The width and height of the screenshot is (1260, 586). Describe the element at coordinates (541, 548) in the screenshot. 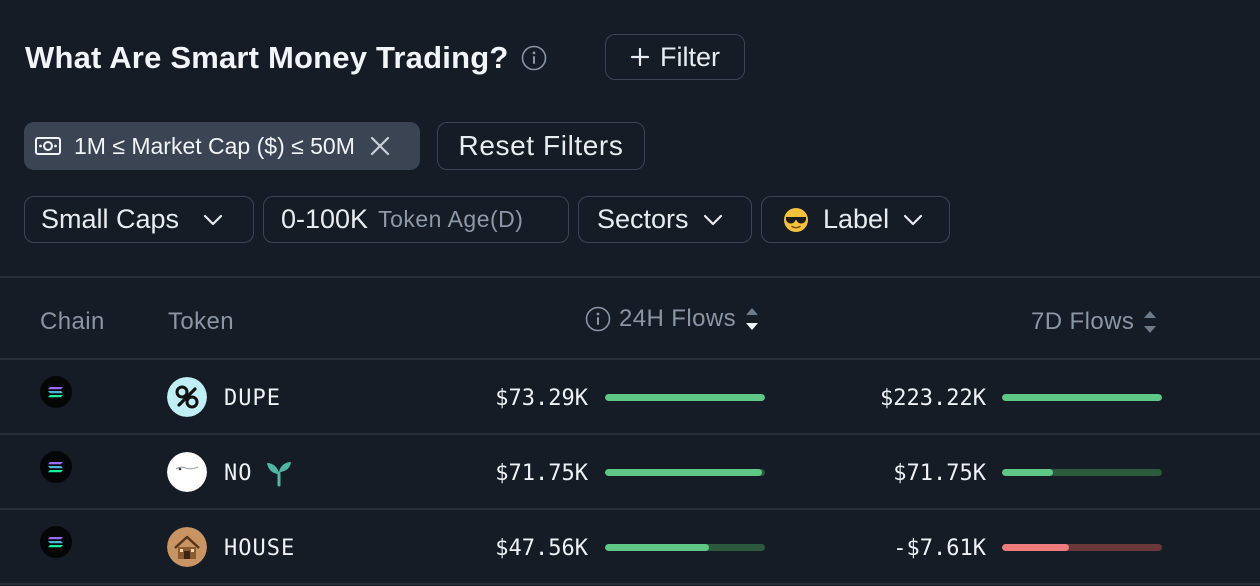

I see `flow-24h-value: $47.56K` at that location.